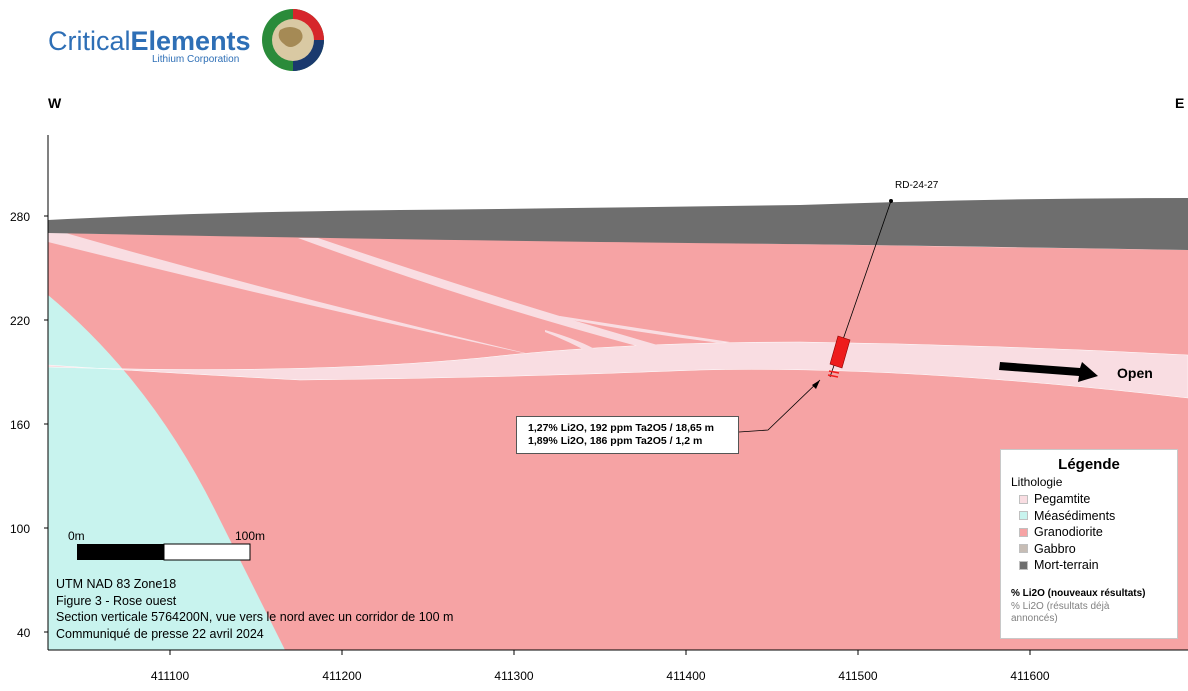 The width and height of the screenshot is (1188, 691). What do you see at coordinates (685, 676) in the screenshot?
I see `x-tick-label: 411400` at bounding box center [685, 676].